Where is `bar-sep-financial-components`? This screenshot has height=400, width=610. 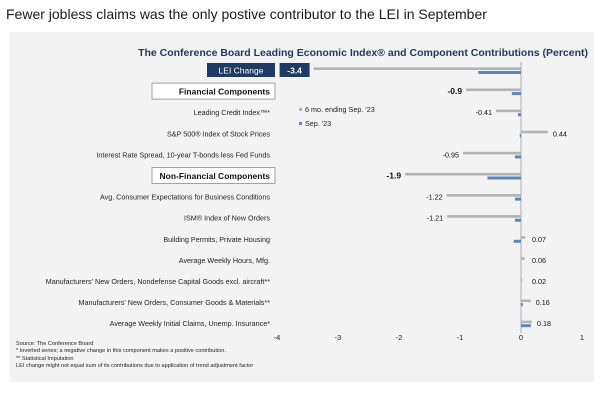
bar-sep-financial-components is located at coordinates (516, 94).